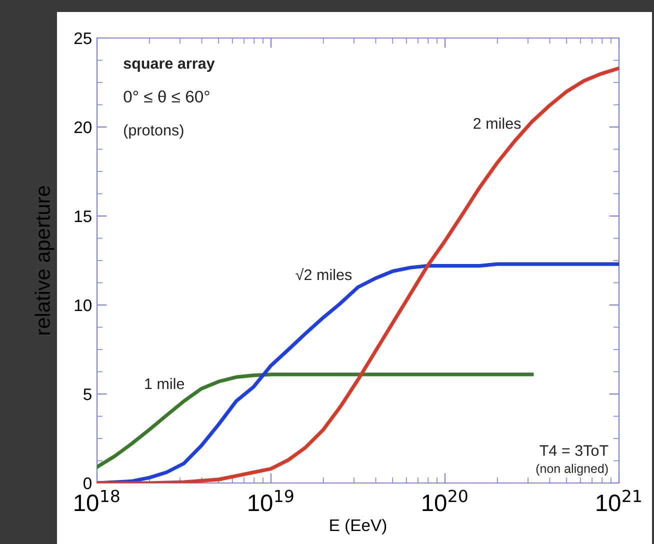  Describe the element at coordinates (167, 96) in the screenshot. I see `annotation: 0° ≤ θ ≤ 60°` at that location.